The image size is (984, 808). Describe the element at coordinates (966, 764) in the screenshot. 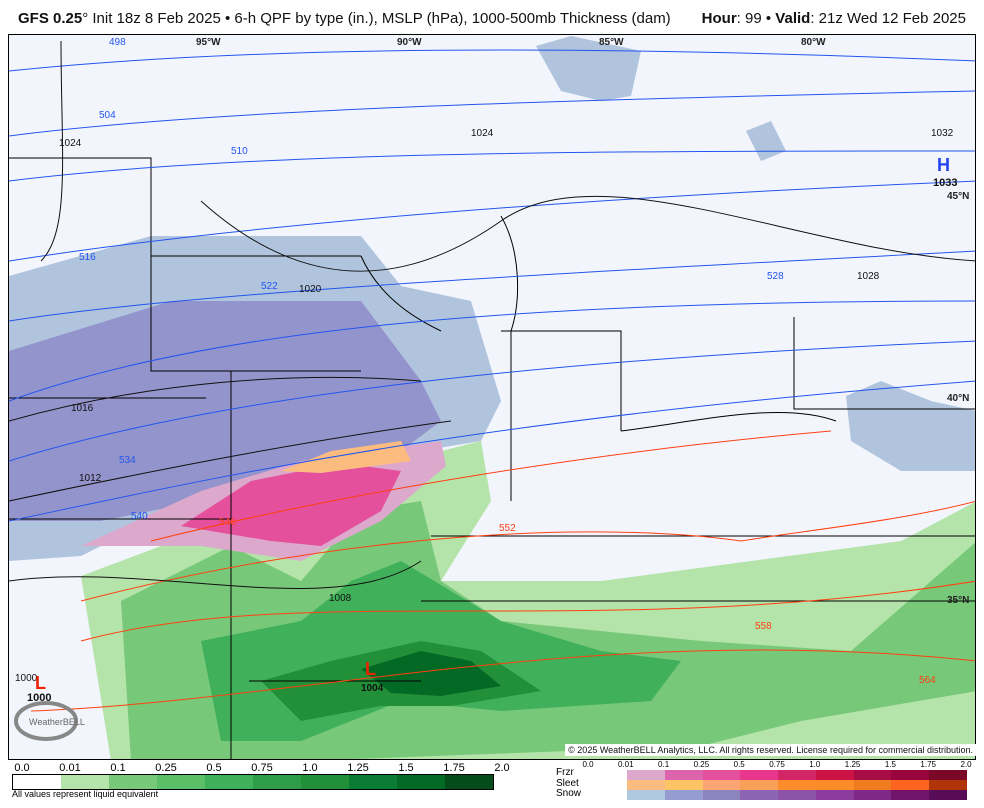

I see `ptype-tick: 2.0` at that location.